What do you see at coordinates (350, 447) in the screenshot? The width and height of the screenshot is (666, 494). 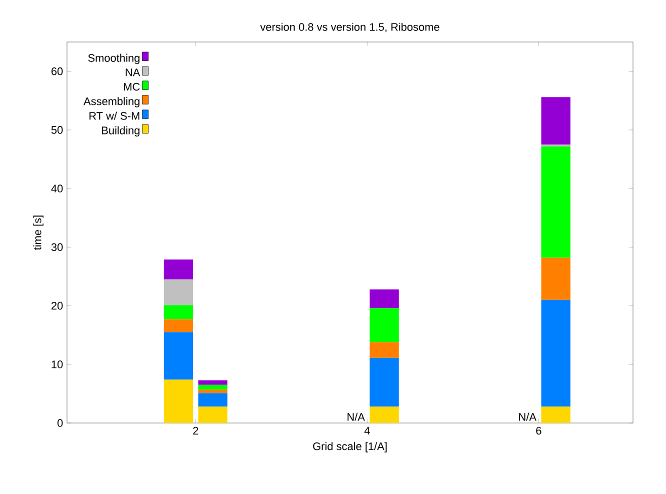 I see `x-axis-title: Grid scale [1/A]` at bounding box center [350, 447].